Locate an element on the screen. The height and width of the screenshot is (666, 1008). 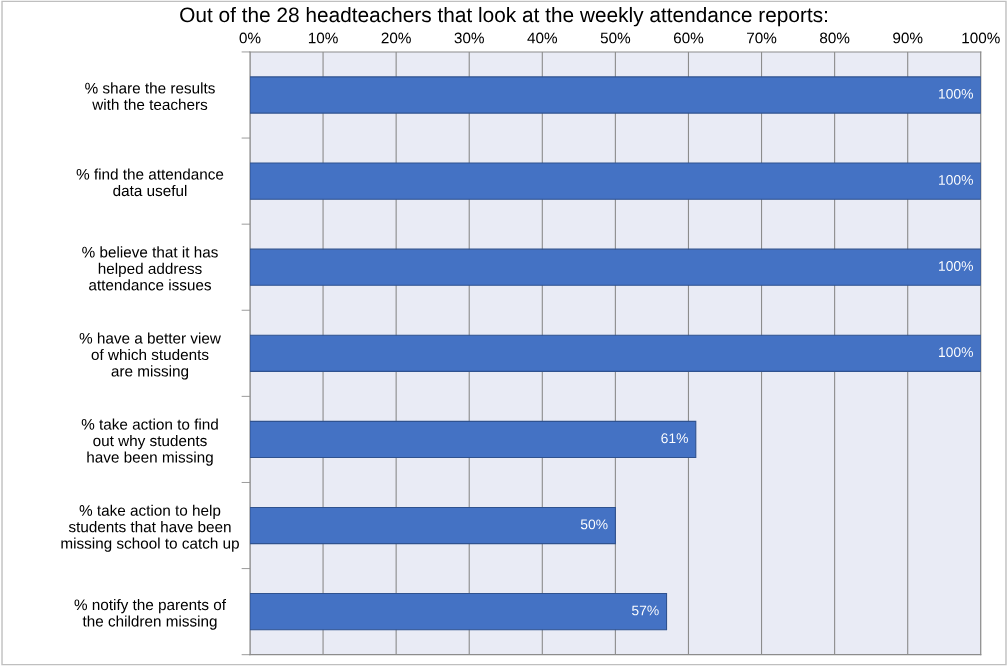
data-label: 57% is located at coordinates (645, 610).